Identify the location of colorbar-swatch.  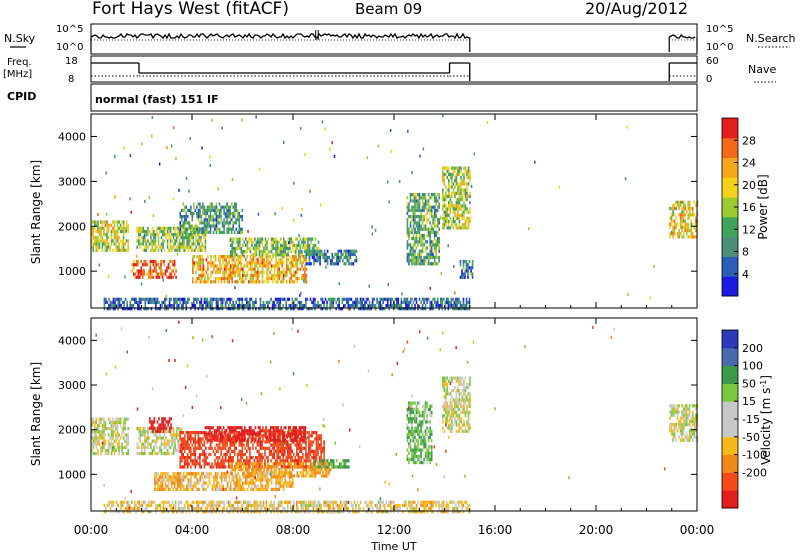
(730, 227).